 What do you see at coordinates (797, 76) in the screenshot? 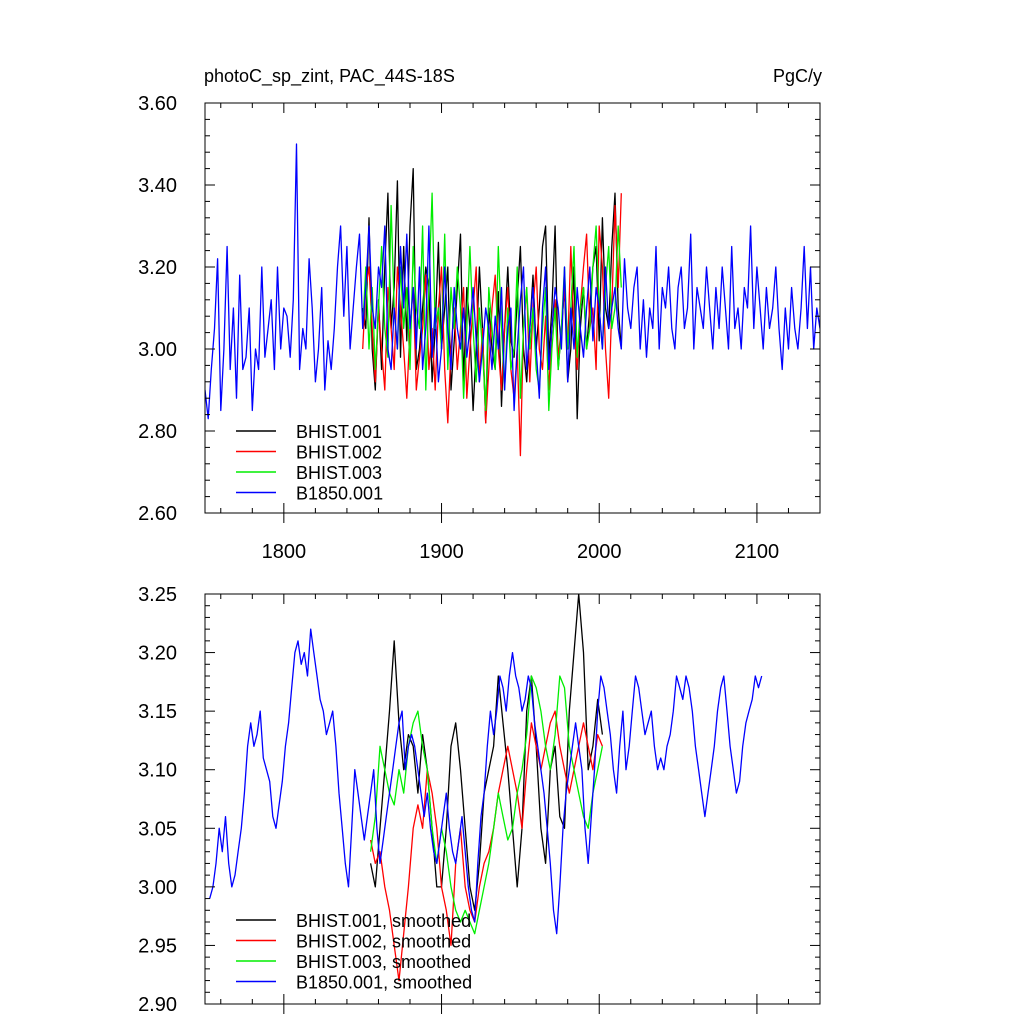
I see `top-panel-units: PgC/y` at bounding box center [797, 76].